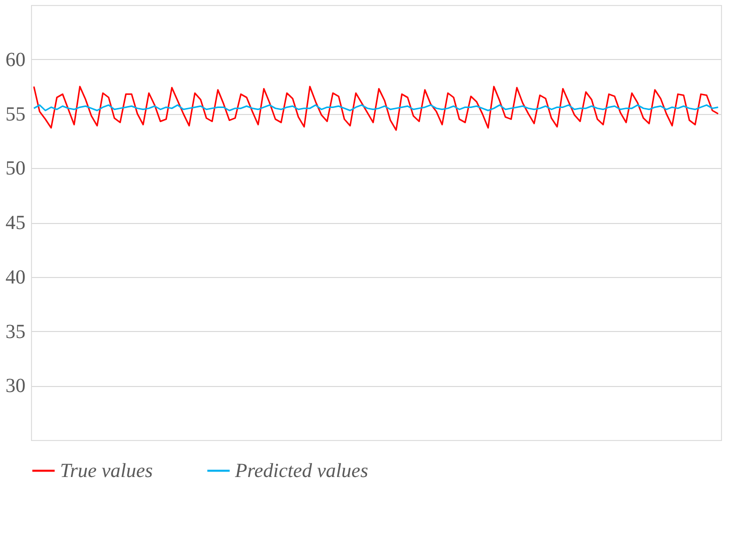  I want to click on y-tick-label: 40, so click(16, 277).